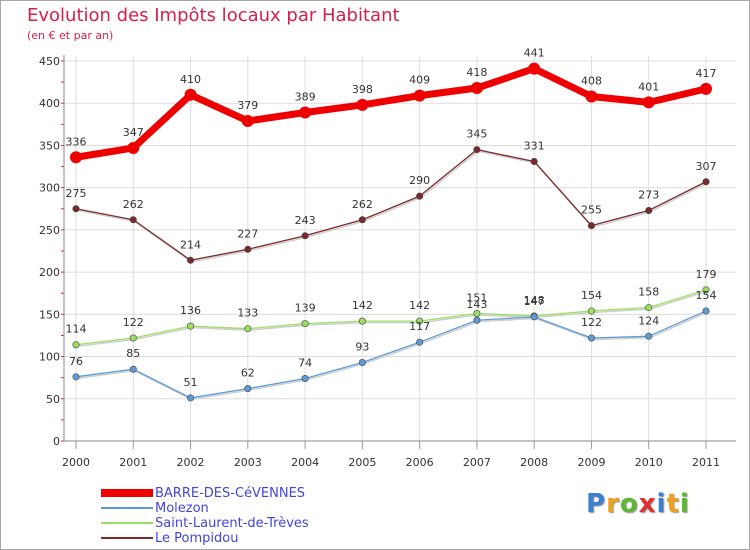 The height and width of the screenshot is (550, 750). I want to click on series-line-saint-laurent-de-treves, so click(391, 317).